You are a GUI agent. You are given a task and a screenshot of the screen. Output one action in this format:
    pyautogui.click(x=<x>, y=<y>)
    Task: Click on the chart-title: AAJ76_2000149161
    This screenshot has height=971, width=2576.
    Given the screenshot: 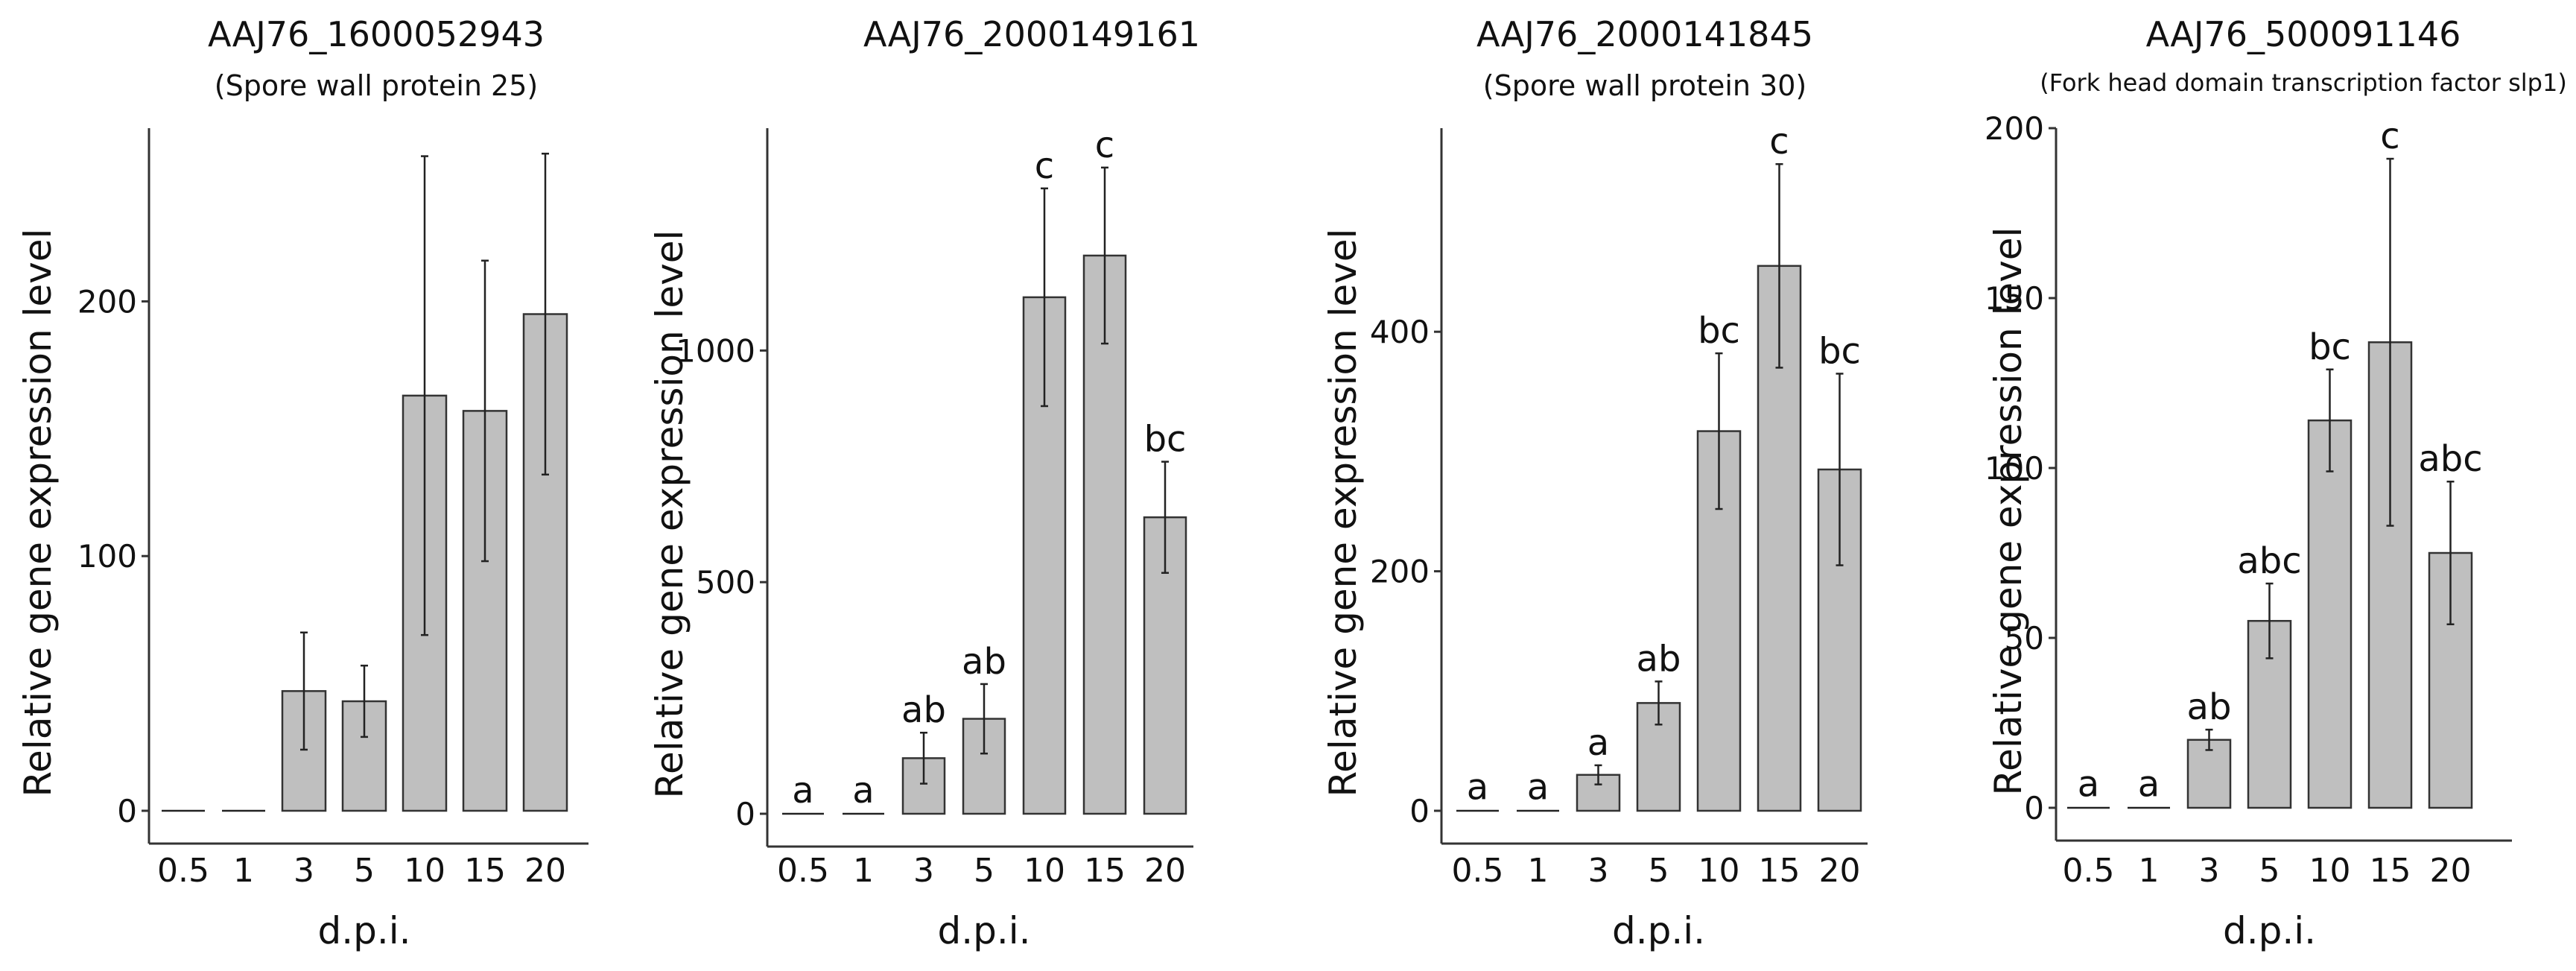 What is the action you would take?
    pyautogui.click(x=1032, y=34)
    